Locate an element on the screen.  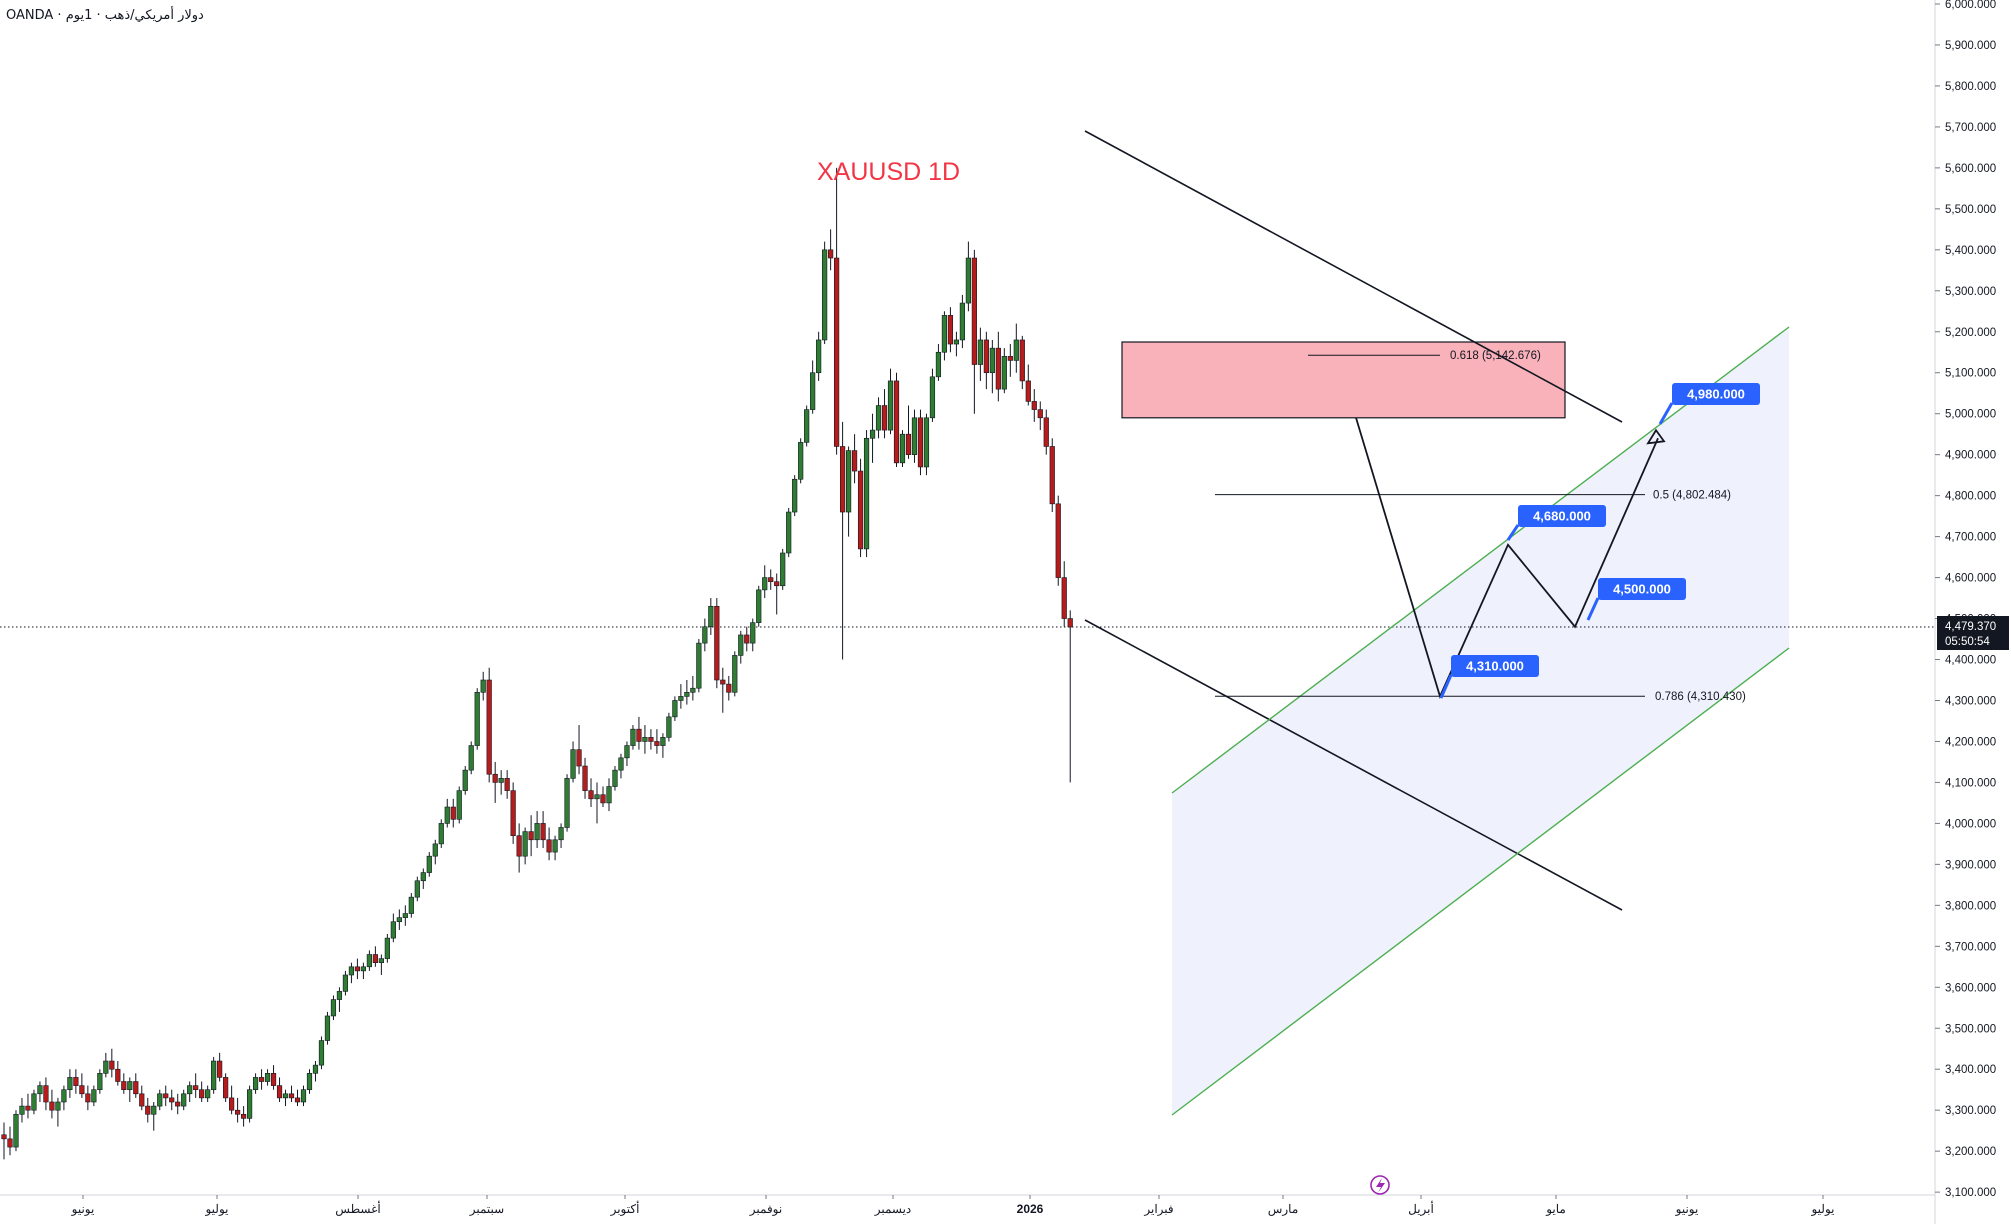
price-tick-label: 3,100.000 is located at coordinates (1970, 1193).